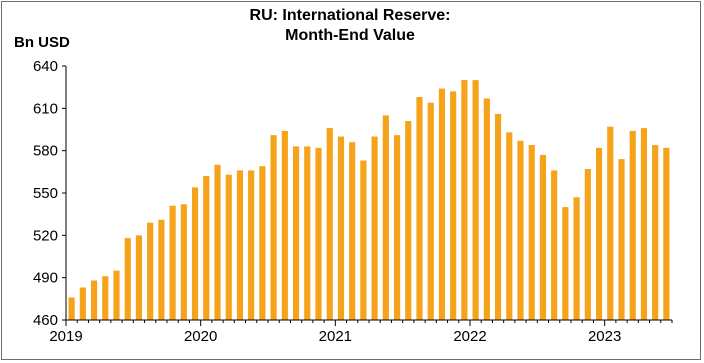 The height and width of the screenshot is (363, 704). What do you see at coordinates (361, 332) in the screenshot?
I see `x-axis: 2019 2020 2021 2022 2023` at bounding box center [361, 332].